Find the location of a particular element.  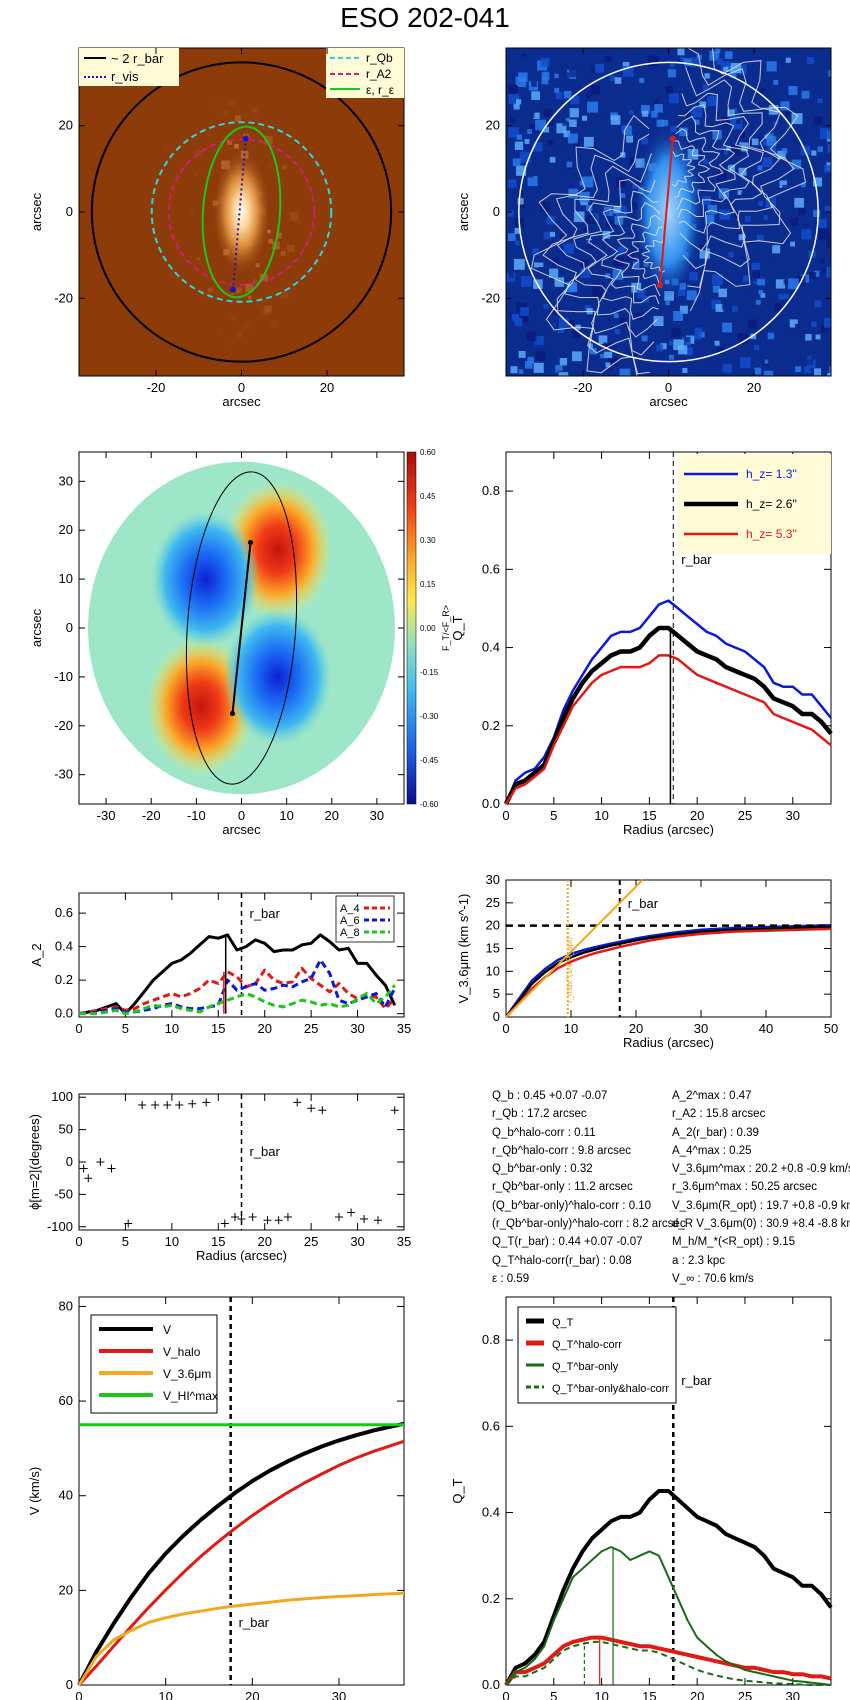

legend-label: A_6 is located at coordinates (350, 921).